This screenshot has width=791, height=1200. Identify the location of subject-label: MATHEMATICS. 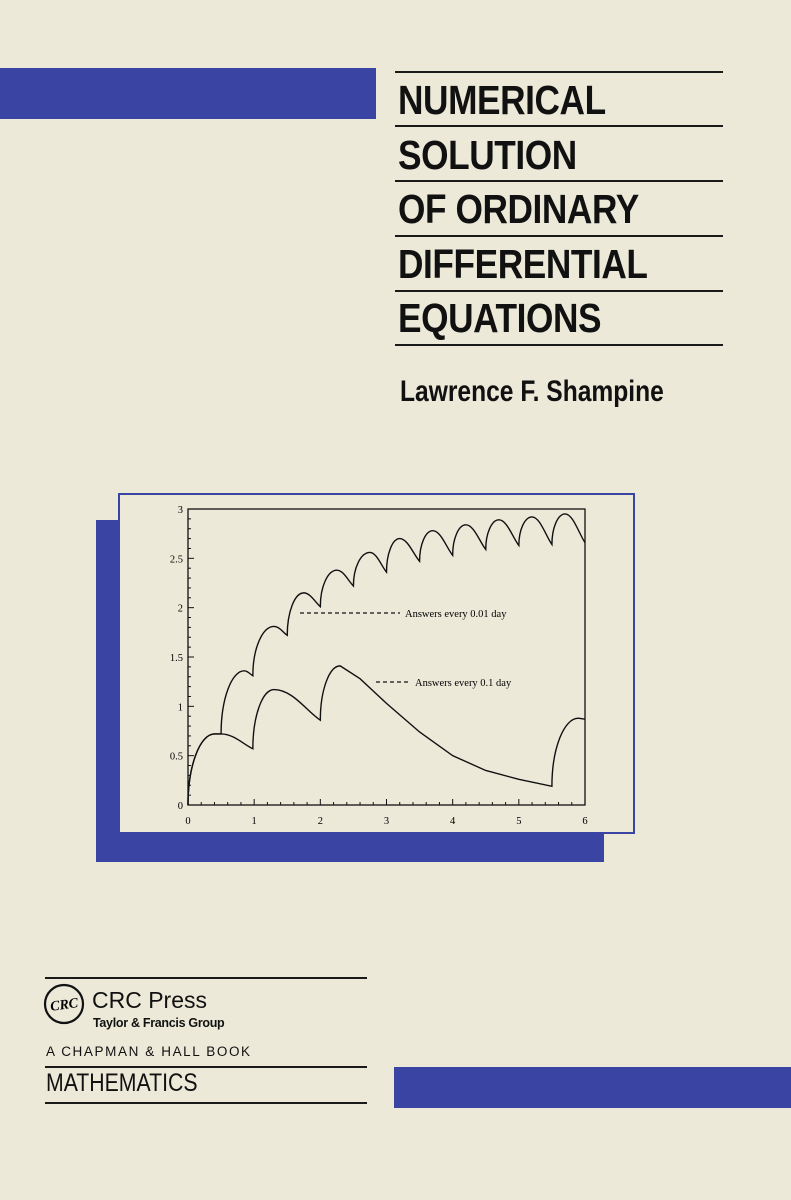
(122, 1083).